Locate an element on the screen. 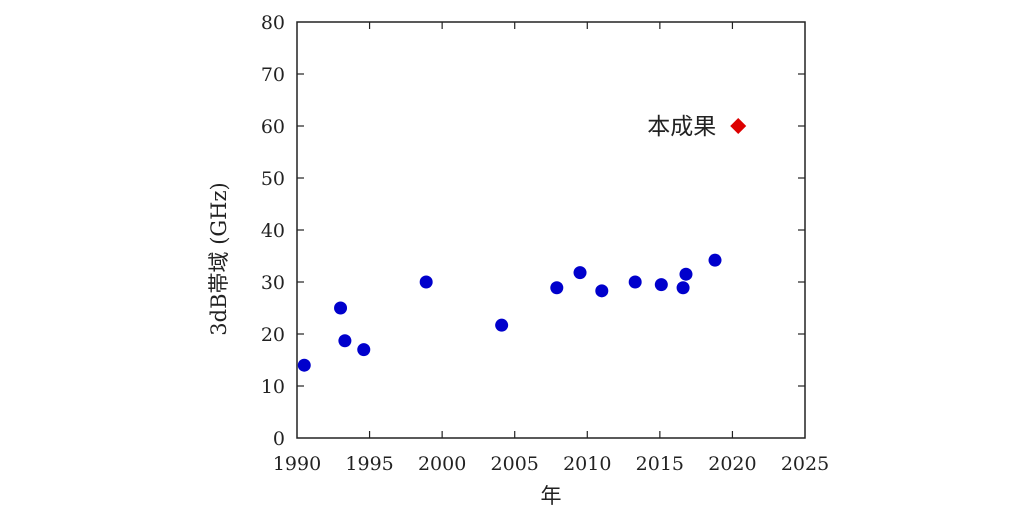 The image size is (1024, 520). x-axis-title: 年 is located at coordinates (551, 496).